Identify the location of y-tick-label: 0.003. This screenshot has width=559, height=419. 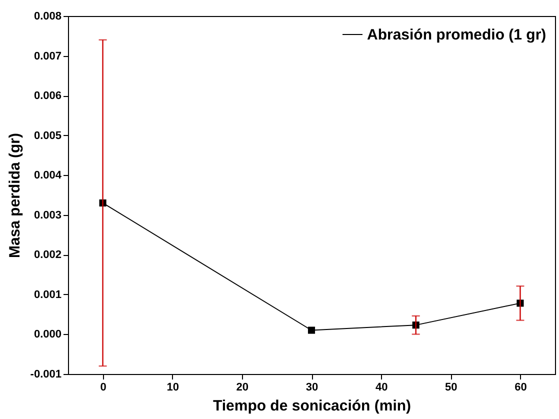
(48, 215).